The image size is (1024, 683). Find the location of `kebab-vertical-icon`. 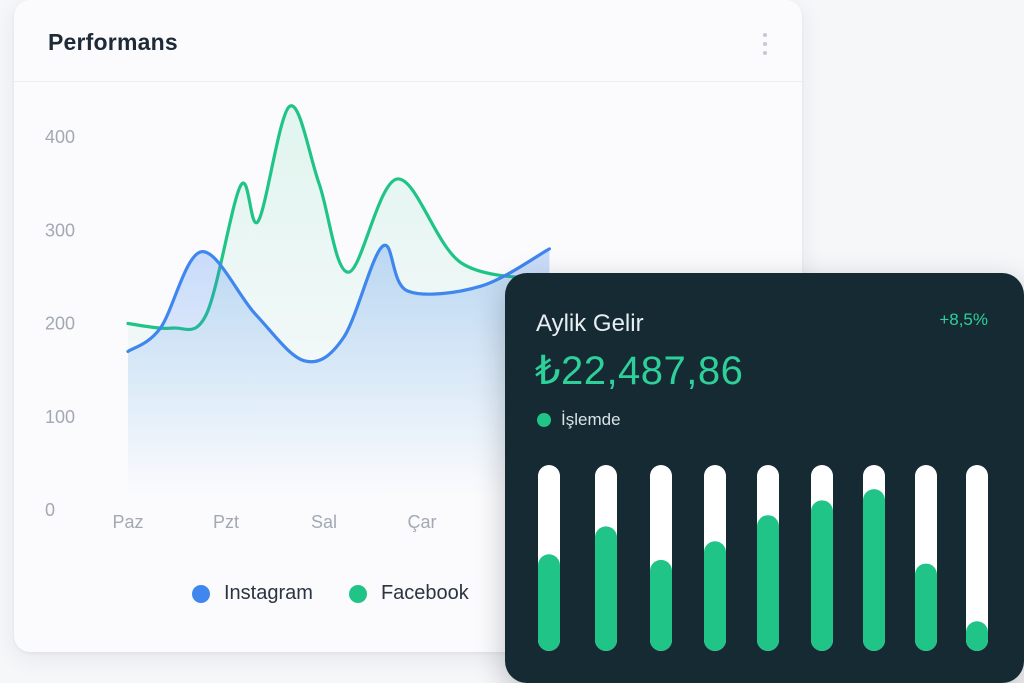

kebab-vertical-icon is located at coordinates (765, 44).